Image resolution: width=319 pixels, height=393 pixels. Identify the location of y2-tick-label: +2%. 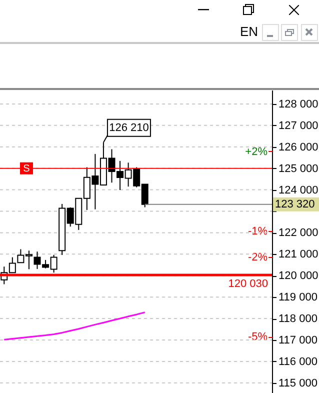
(256, 152).